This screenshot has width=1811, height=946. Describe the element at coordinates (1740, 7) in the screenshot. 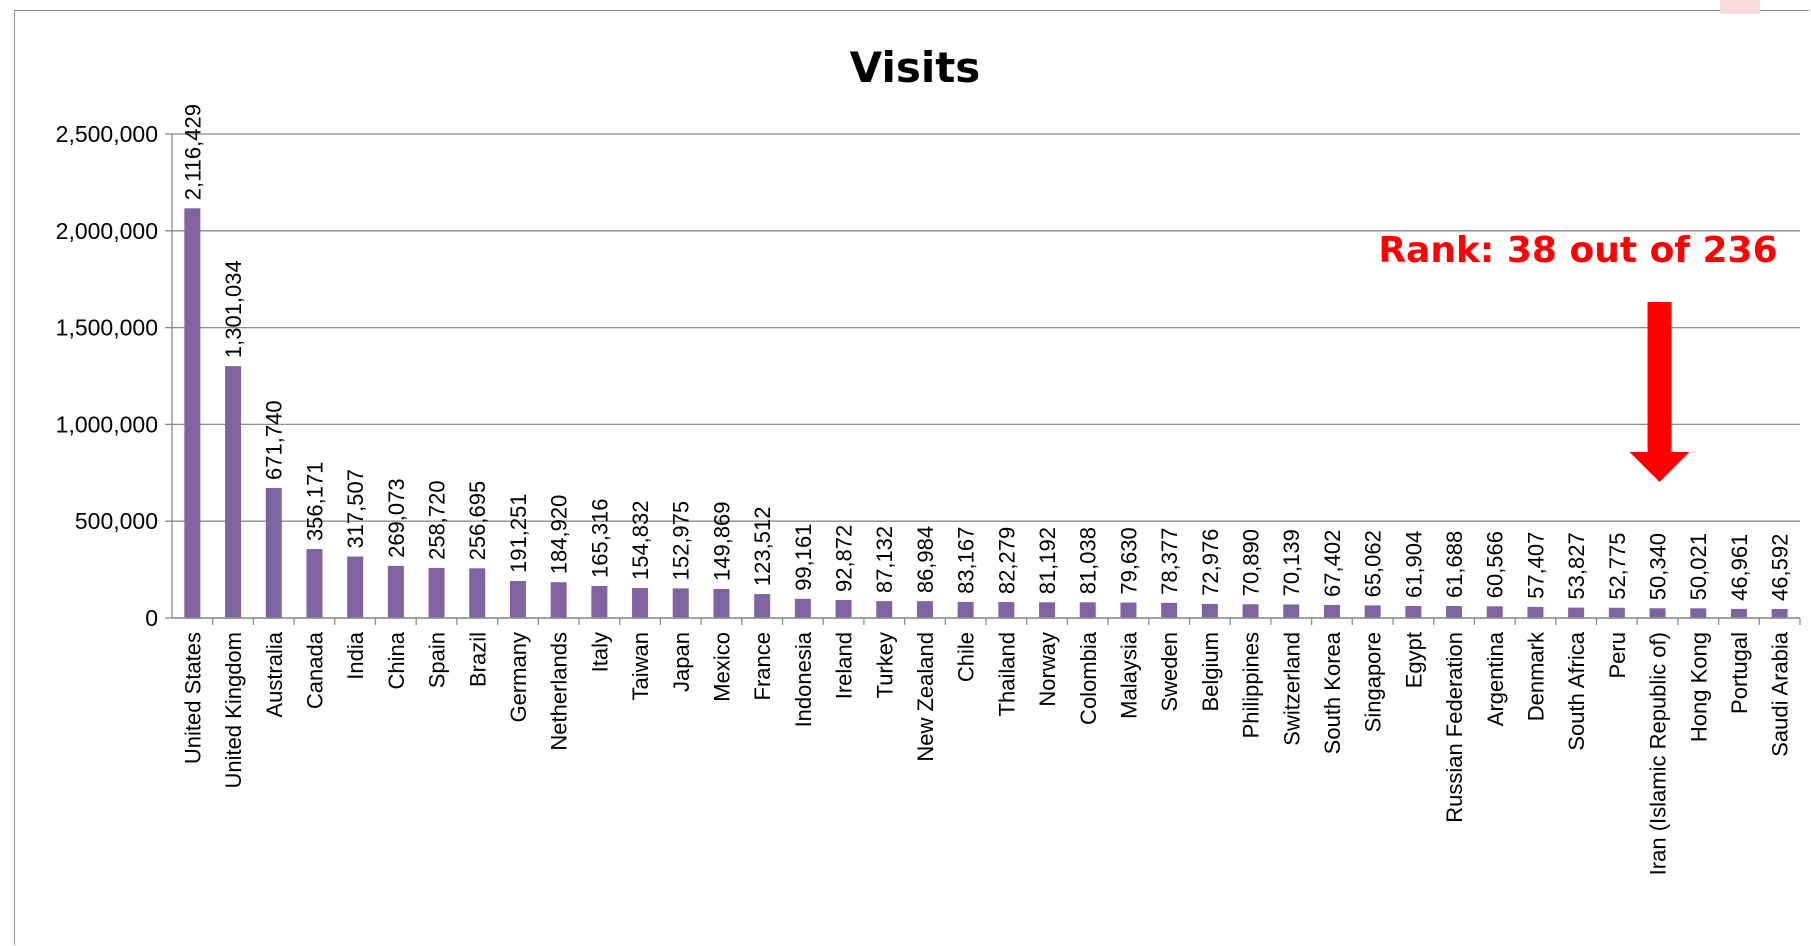

I see `corner-mark` at that location.